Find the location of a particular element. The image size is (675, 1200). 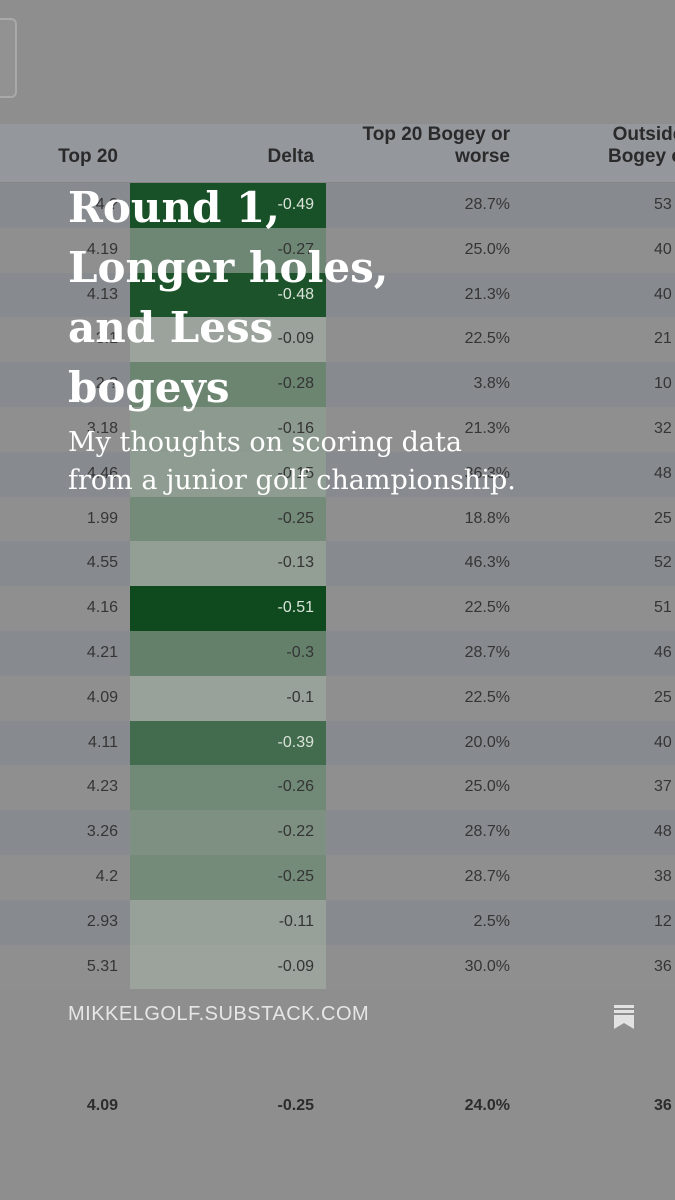

table-row: 4.16 -0.51 22.5% 51 is located at coordinates (337, 608).